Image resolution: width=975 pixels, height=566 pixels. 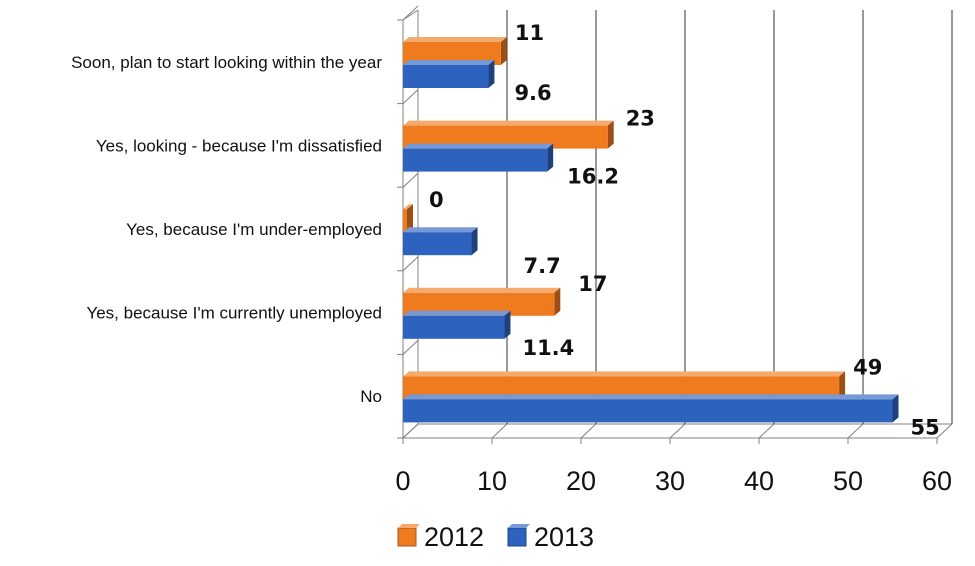 What do you see at coordinates (532, 93) in the screenshot?
I see `data-label-2013: 9.6` at bounding box center [532, 93].